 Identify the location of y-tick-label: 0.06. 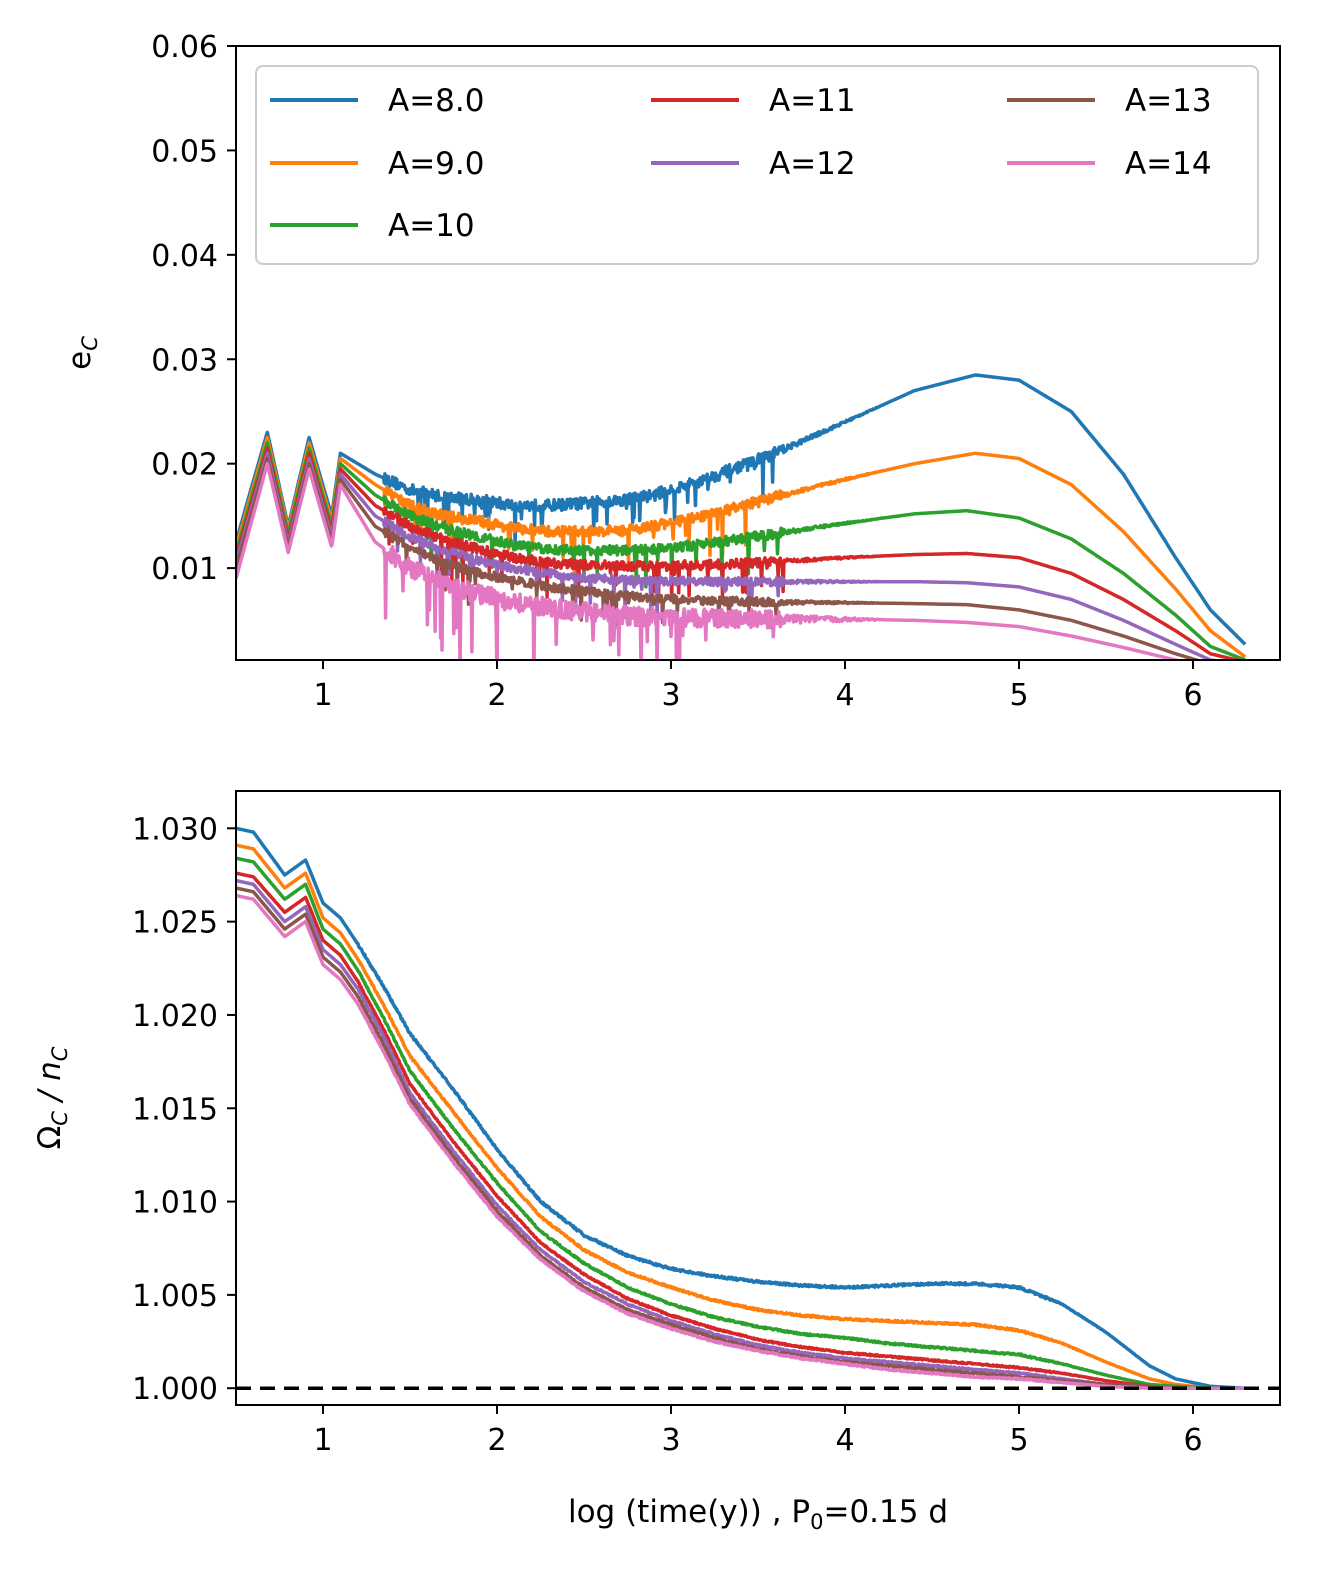
(184, 47).